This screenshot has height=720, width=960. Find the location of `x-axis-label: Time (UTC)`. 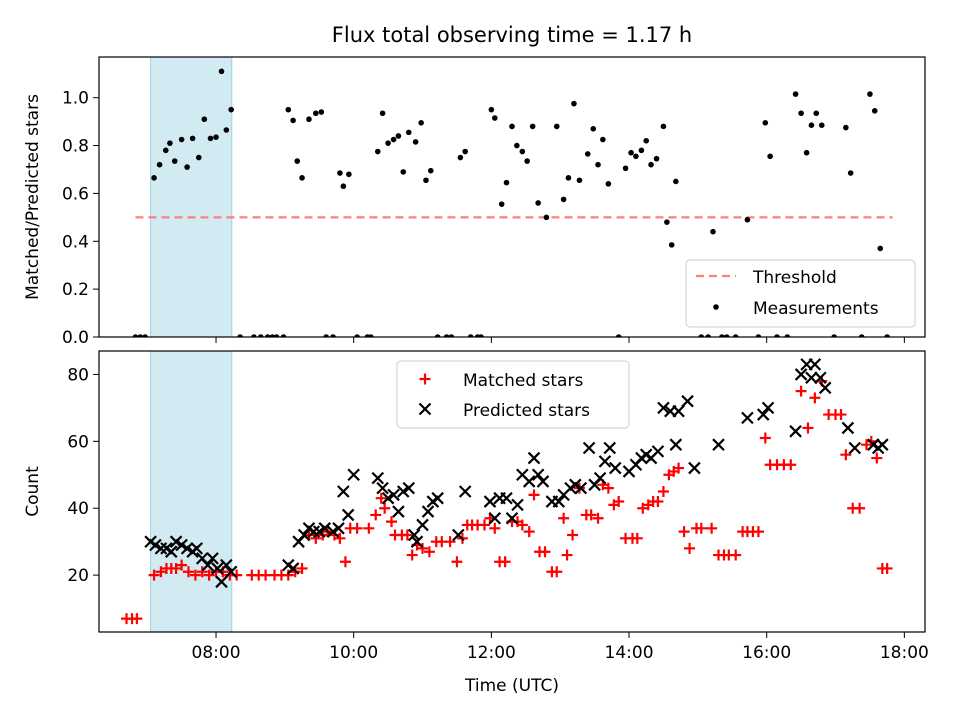

x-axis-label: Time (UTC) is located at coordinates (511, 686).